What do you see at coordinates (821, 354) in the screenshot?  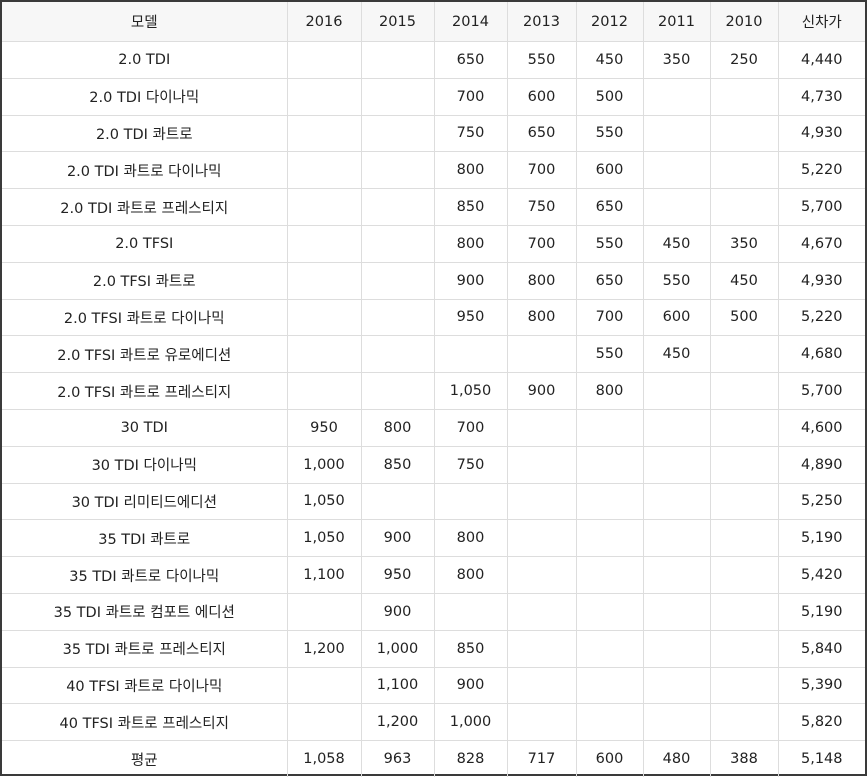 I see `new-car-price-cell: 4,680` at bounding box center [821, 354].